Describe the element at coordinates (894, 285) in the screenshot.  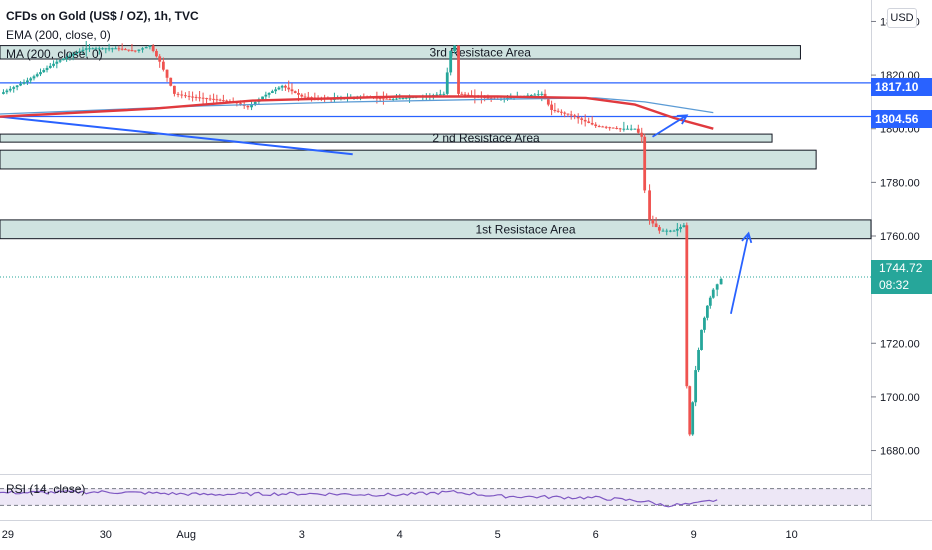
I see `bar-countdown: 08:32` at that location.